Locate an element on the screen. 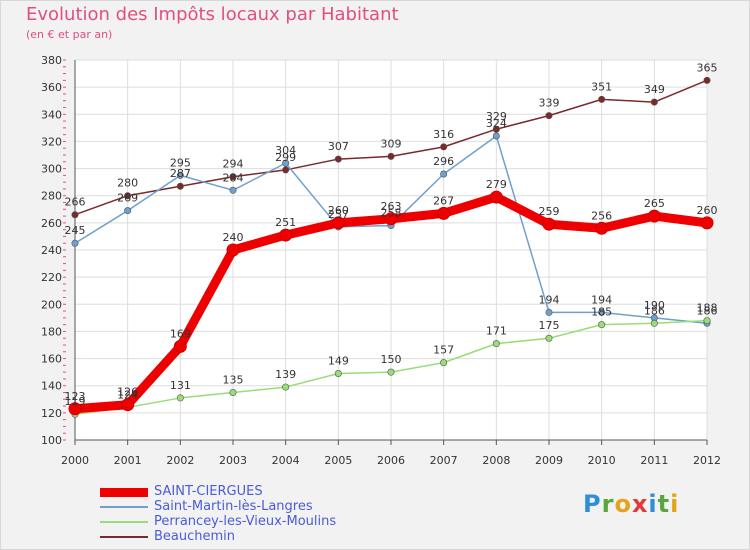 This screenshot has width=750, height=550. data-label: 245 is located at coordinates (75, 230).